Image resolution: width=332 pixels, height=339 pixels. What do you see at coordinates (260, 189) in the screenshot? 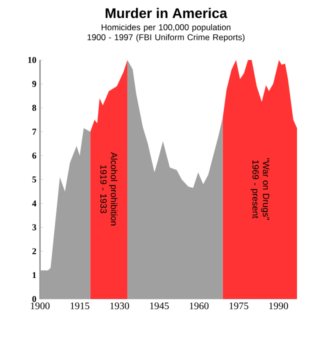
I see `annotation: "War on Drugs" 1969 - present` at bounding box center [260, 189].